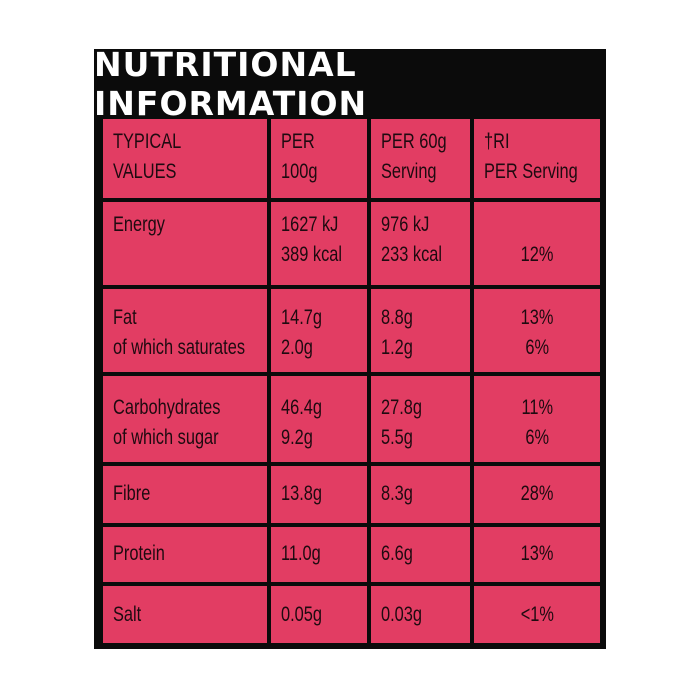 The height and width of the screenshot is (700, 700). What do you see at coordinates (420, 158) in the screenshot?
I see `header-per-serving: PER 60g Serving` at bounding box center [420, 158].